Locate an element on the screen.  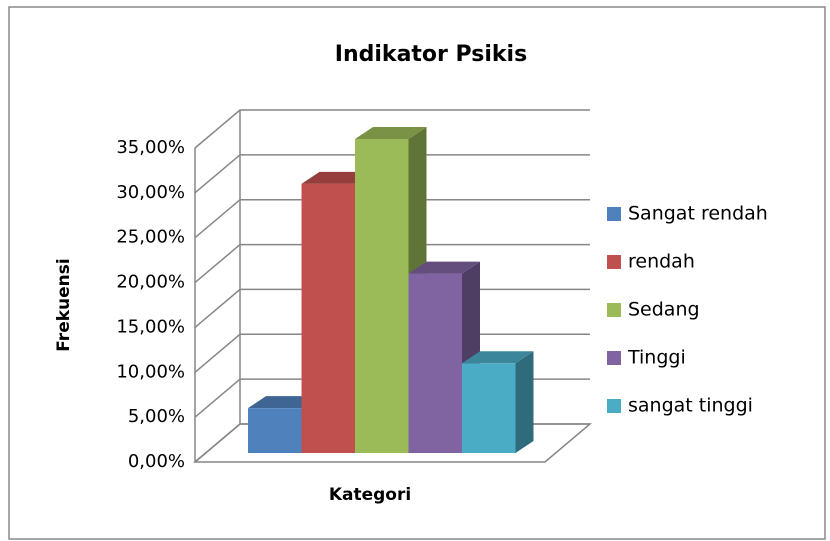
y-tick-label: 25,00% is located at coordinates (150, 237).